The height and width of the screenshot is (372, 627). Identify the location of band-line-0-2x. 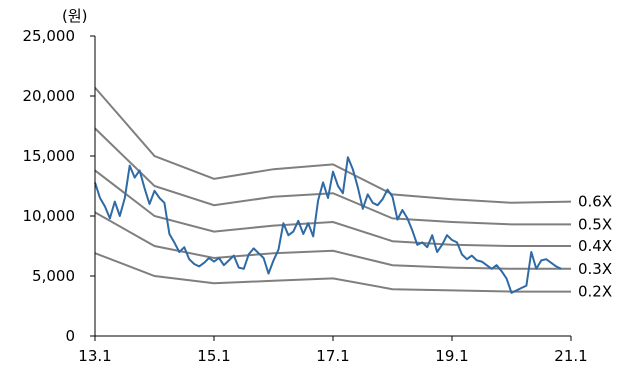
(332, 272).